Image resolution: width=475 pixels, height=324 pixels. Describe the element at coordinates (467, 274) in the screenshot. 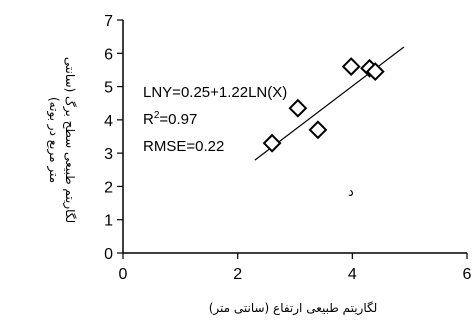

I see `x-tick-label: 6` at that location.